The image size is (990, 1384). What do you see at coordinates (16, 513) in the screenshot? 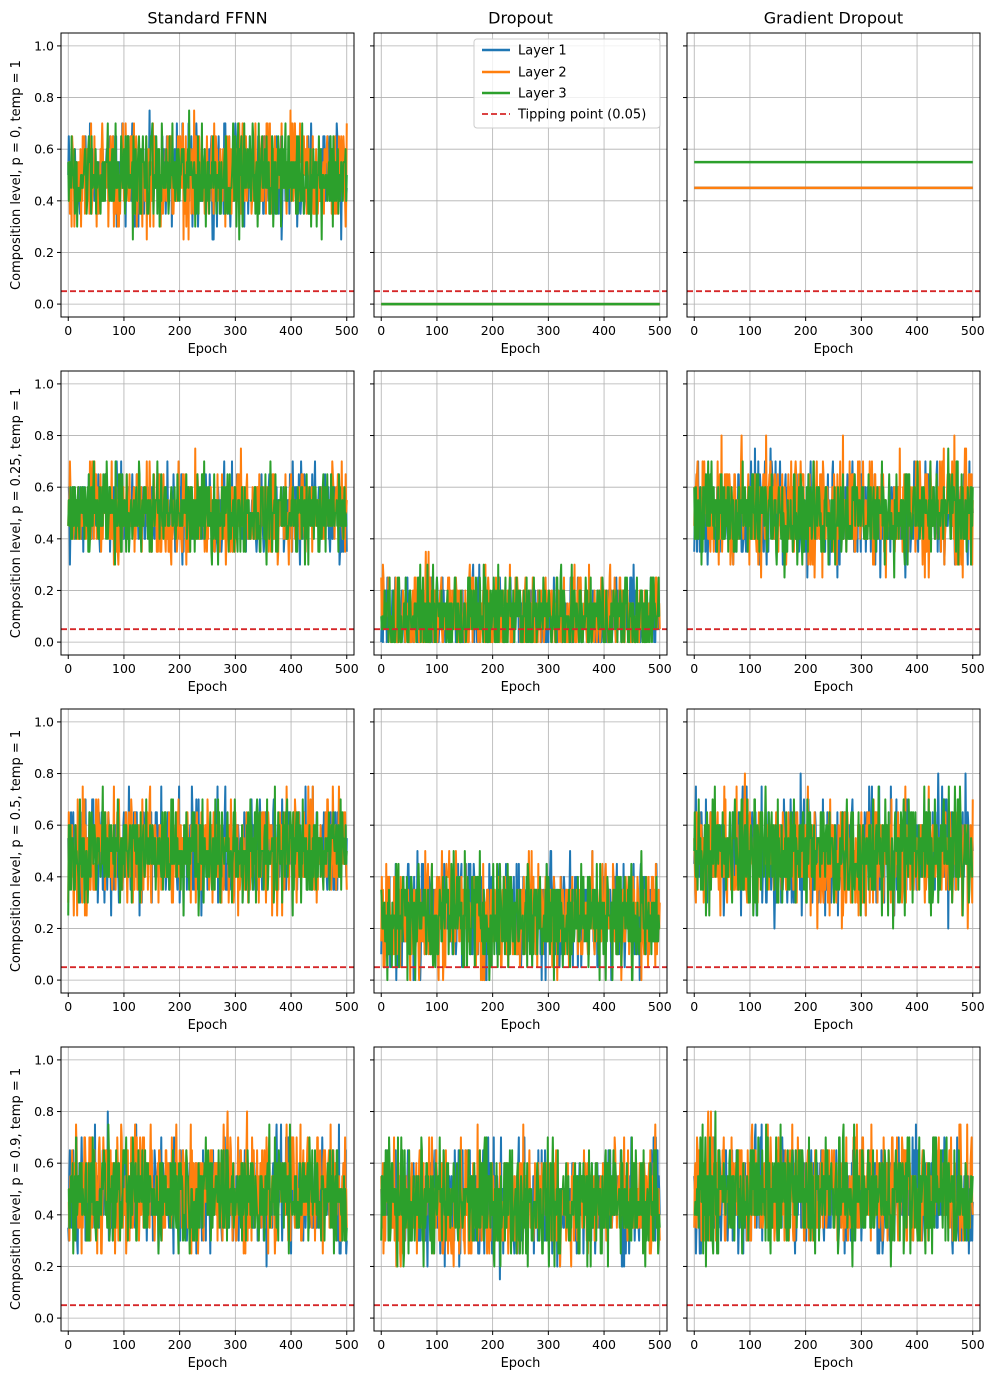
I see `row-label-p025: Composition level, p = 0.25, temp = 1` at bounding box center [16, 513].